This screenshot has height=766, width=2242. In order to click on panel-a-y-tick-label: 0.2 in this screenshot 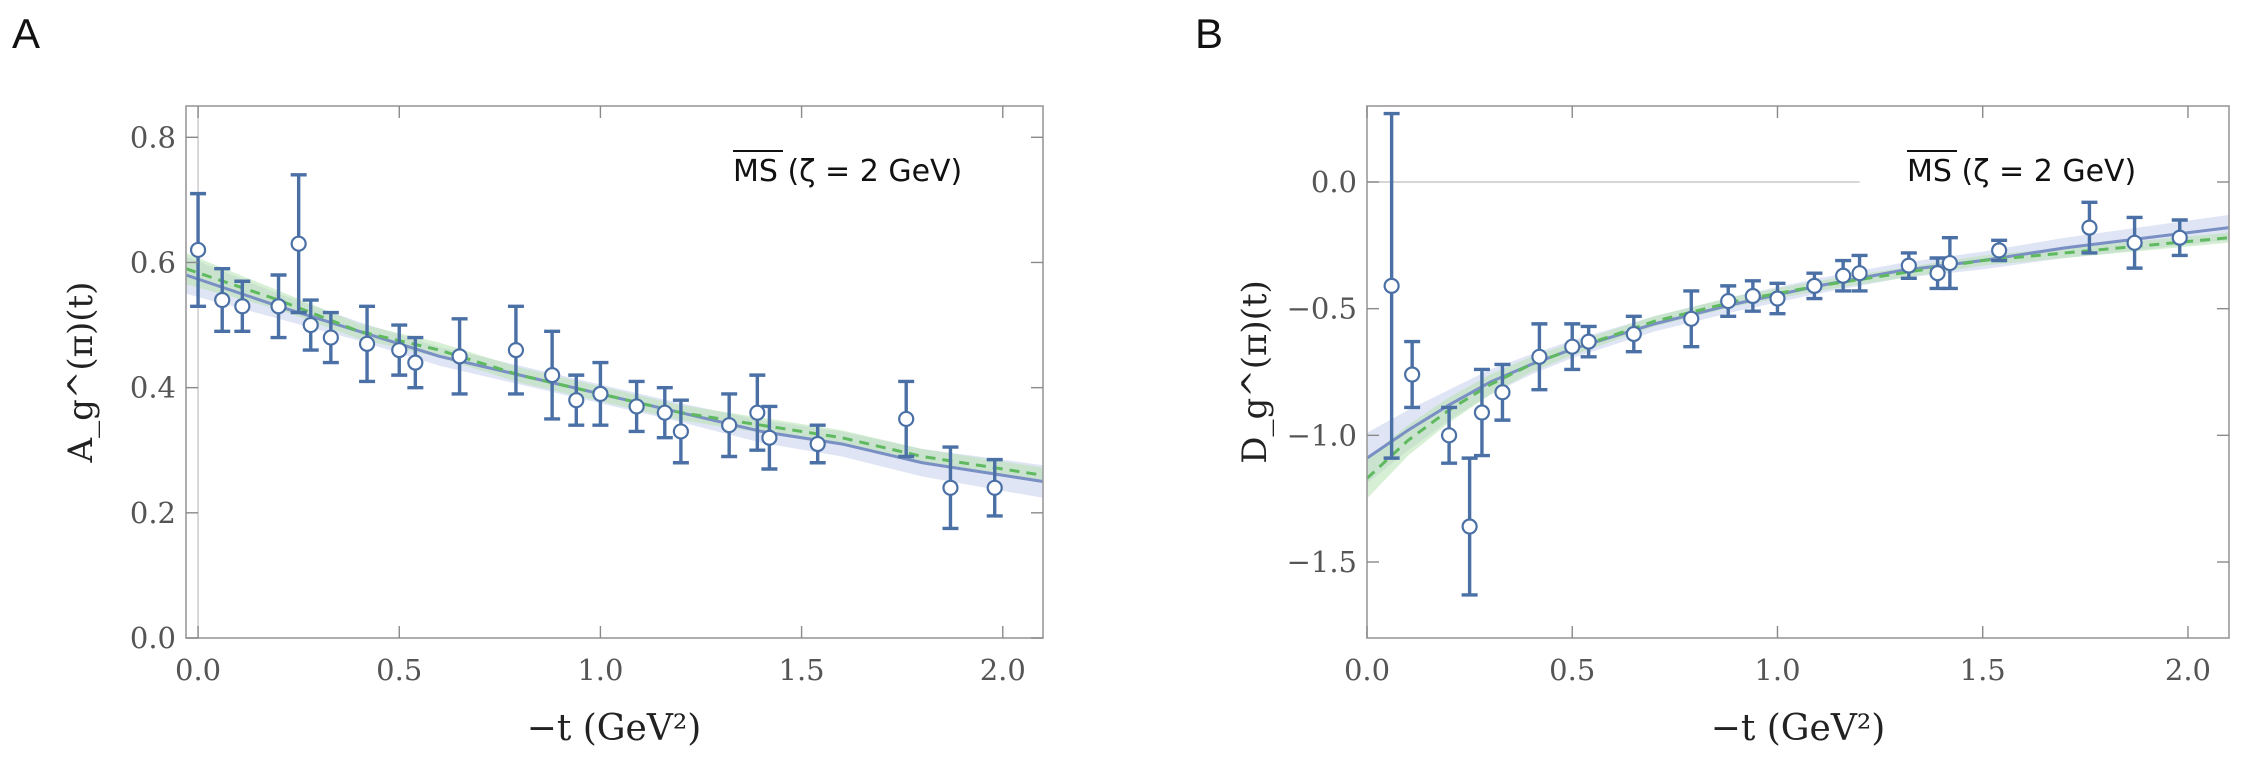, I will do `click(153, 513)`.